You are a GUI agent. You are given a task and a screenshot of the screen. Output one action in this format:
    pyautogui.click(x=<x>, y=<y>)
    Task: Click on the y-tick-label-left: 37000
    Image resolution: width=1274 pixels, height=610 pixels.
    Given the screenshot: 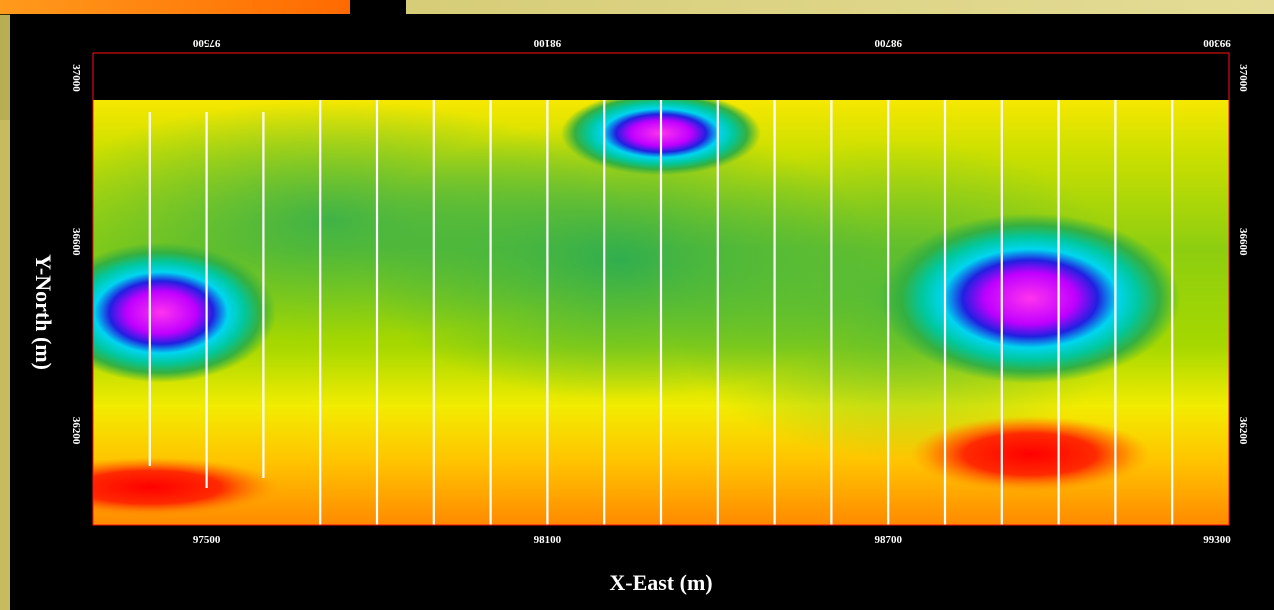 What is the action you would take?
    pyautogui.click(x=76, y=78)
    